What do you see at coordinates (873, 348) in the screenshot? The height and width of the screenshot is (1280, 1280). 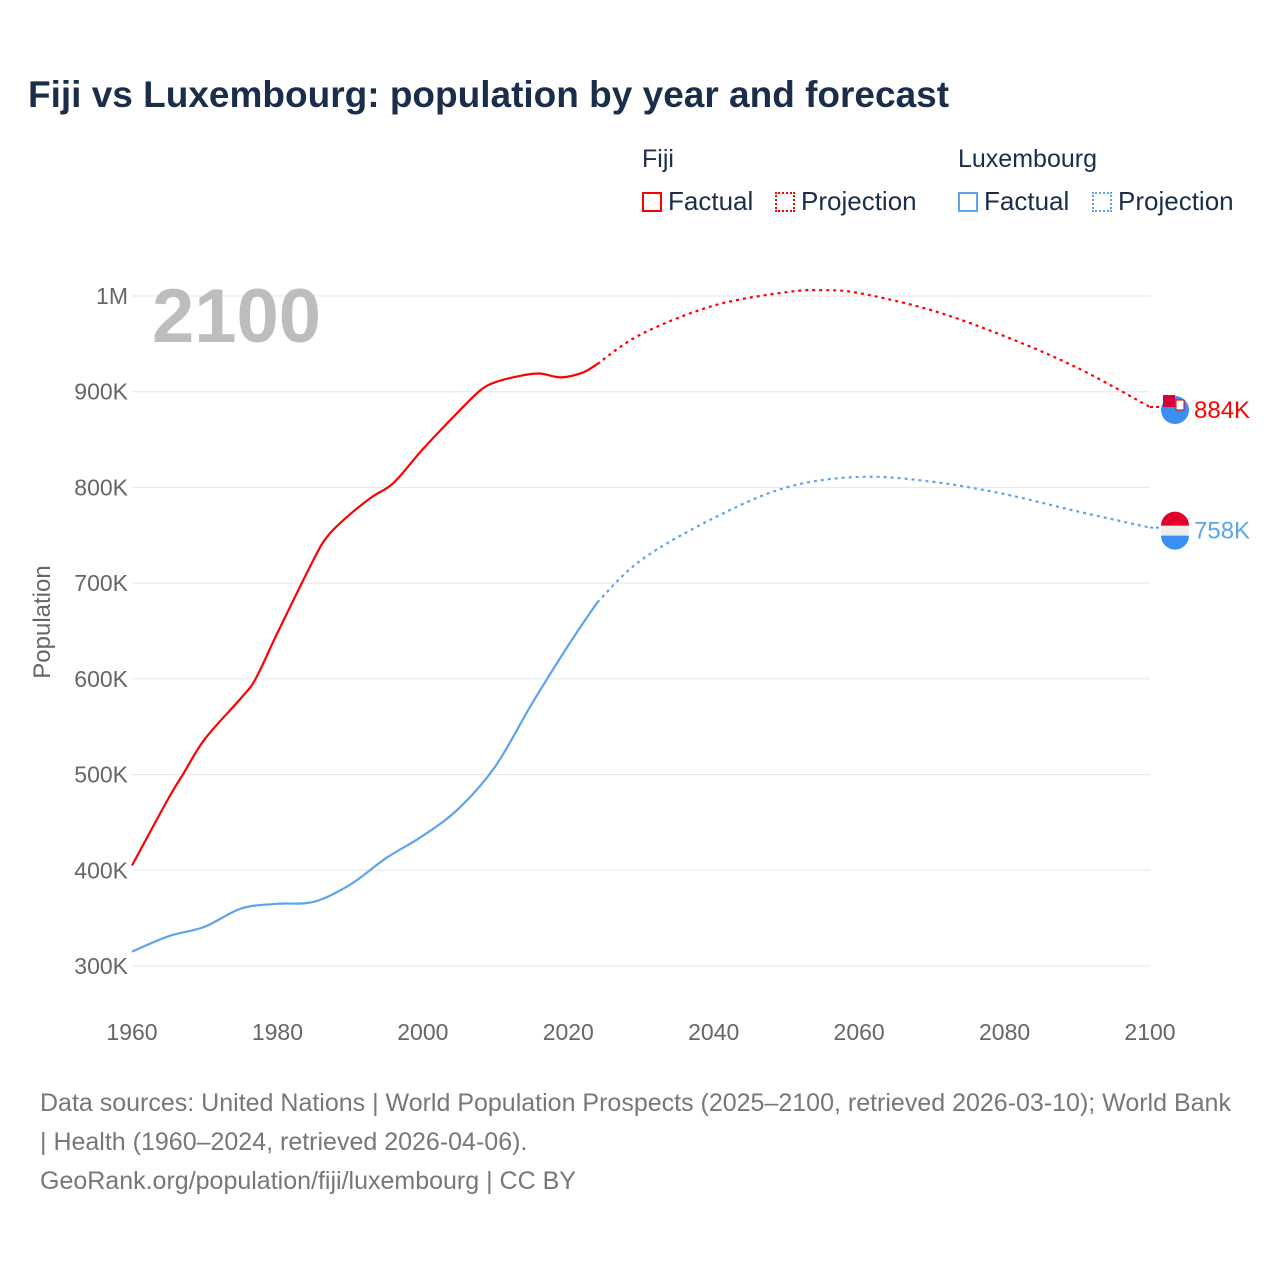 I see `fiji-projection-line` at bounding box center [873, 348].